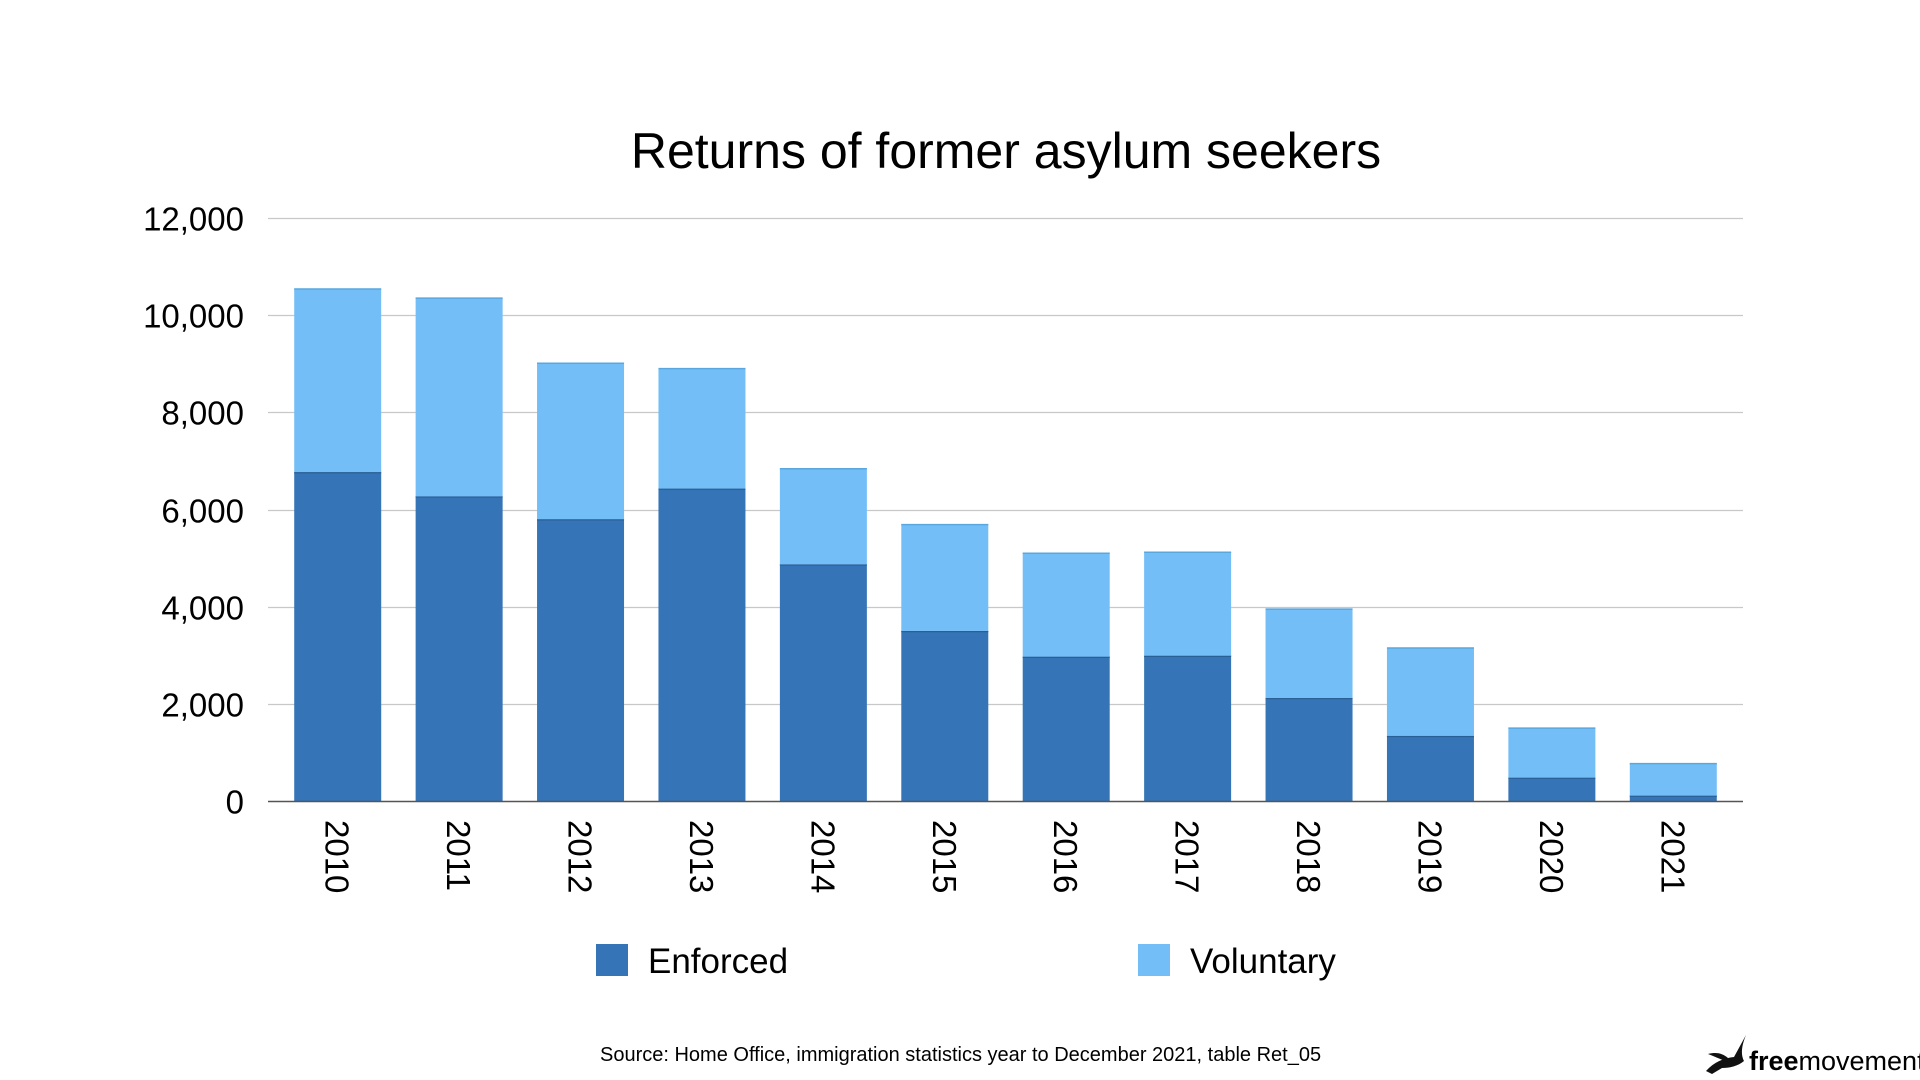 The height and width of the screenshot is (1080, 1920). Describe the element at coordinates (702, 428) in the screenshot. I see `bar-voluntary-2013` at that location.